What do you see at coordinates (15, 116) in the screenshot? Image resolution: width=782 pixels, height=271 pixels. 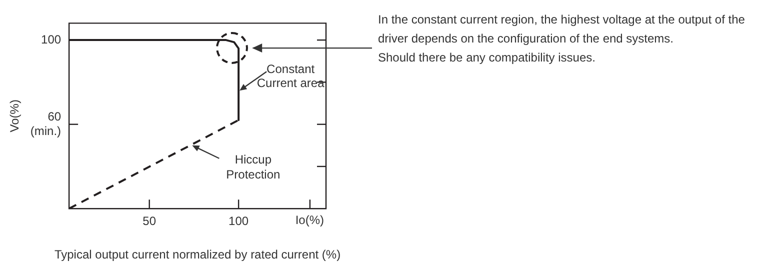 I see `y-axis-title: Vo(%)` at bounding box center [15, 116].